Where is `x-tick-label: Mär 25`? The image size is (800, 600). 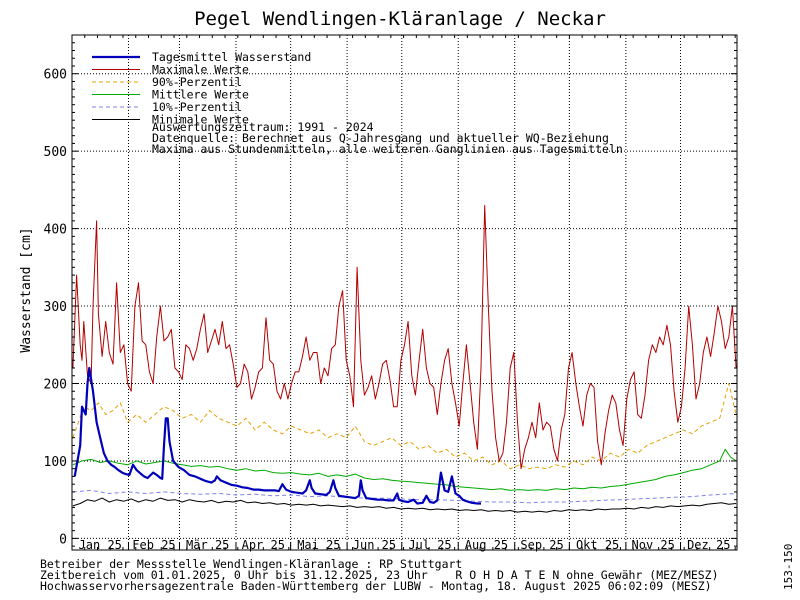 x-tick-label: Mär 25 is located at coordinates (207, 545).